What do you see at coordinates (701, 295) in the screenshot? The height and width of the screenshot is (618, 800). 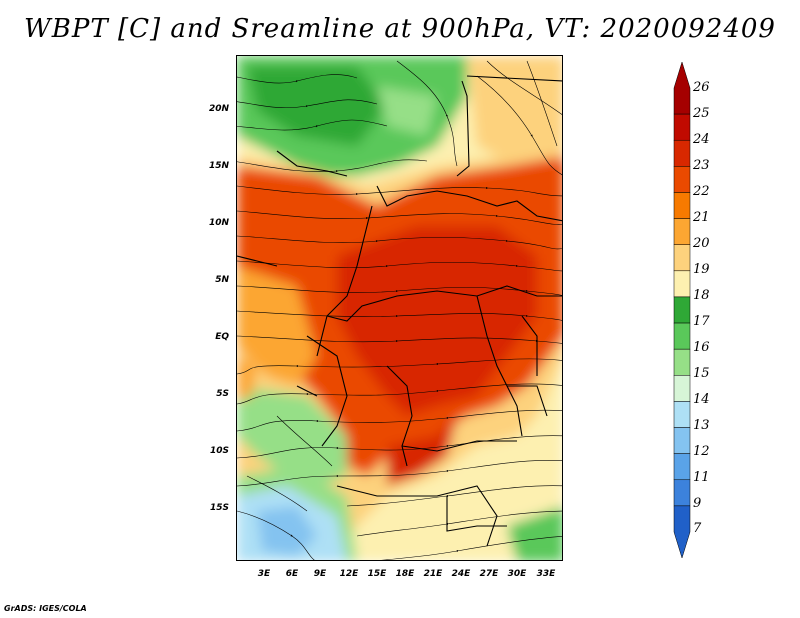 I see `colorbar-label: 18` at bounding box center [701, 295].